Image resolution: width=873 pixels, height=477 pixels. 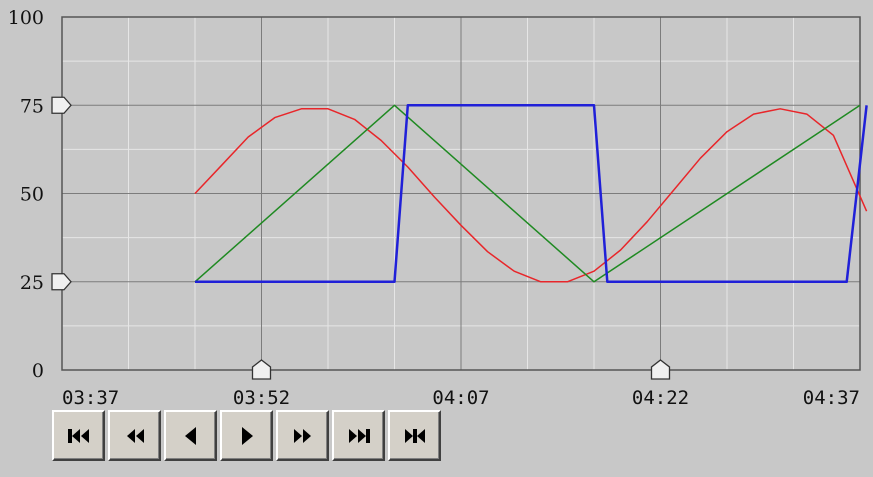 I want to click on x-tick-label: 04:37, so click(x=831, y=396).